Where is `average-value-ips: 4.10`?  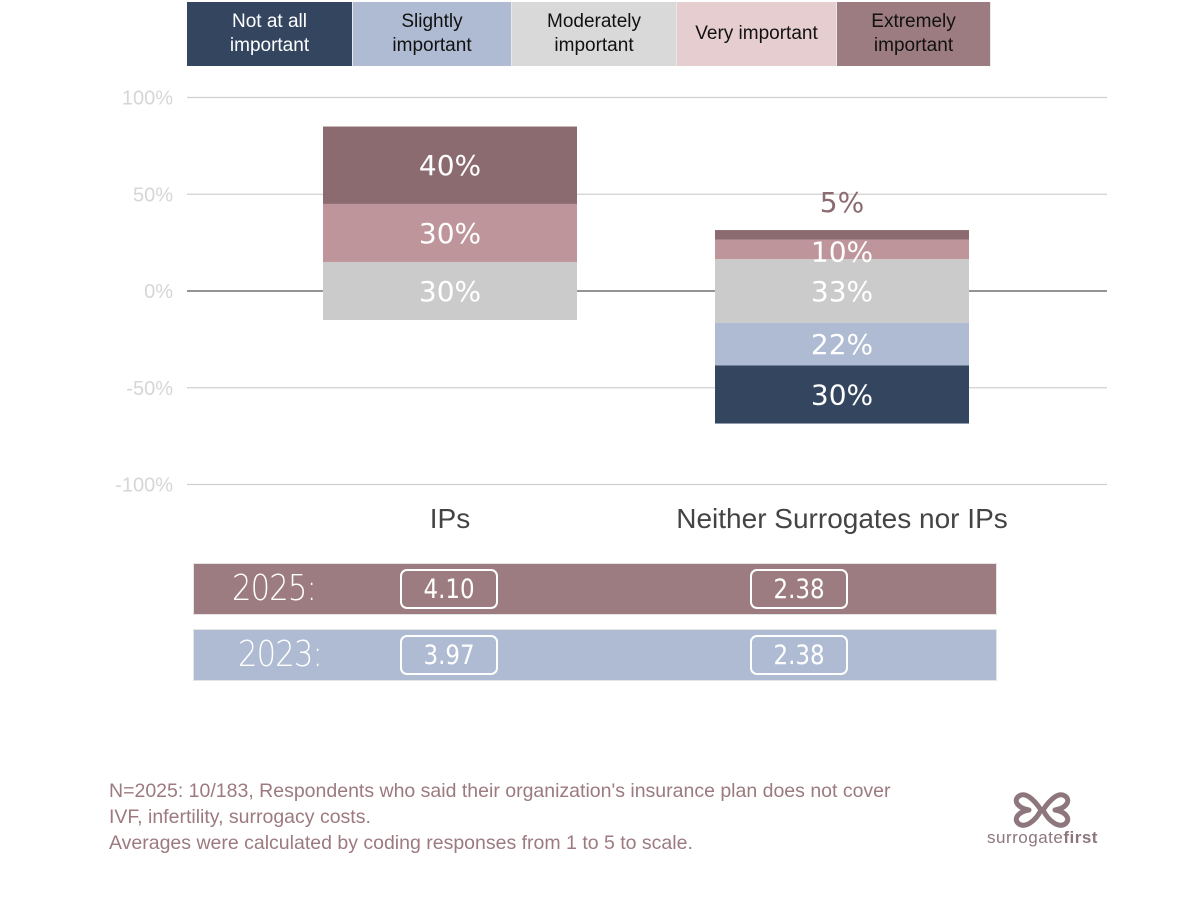
average-value-ips: 4.10 is located at coordinates (449, 589).